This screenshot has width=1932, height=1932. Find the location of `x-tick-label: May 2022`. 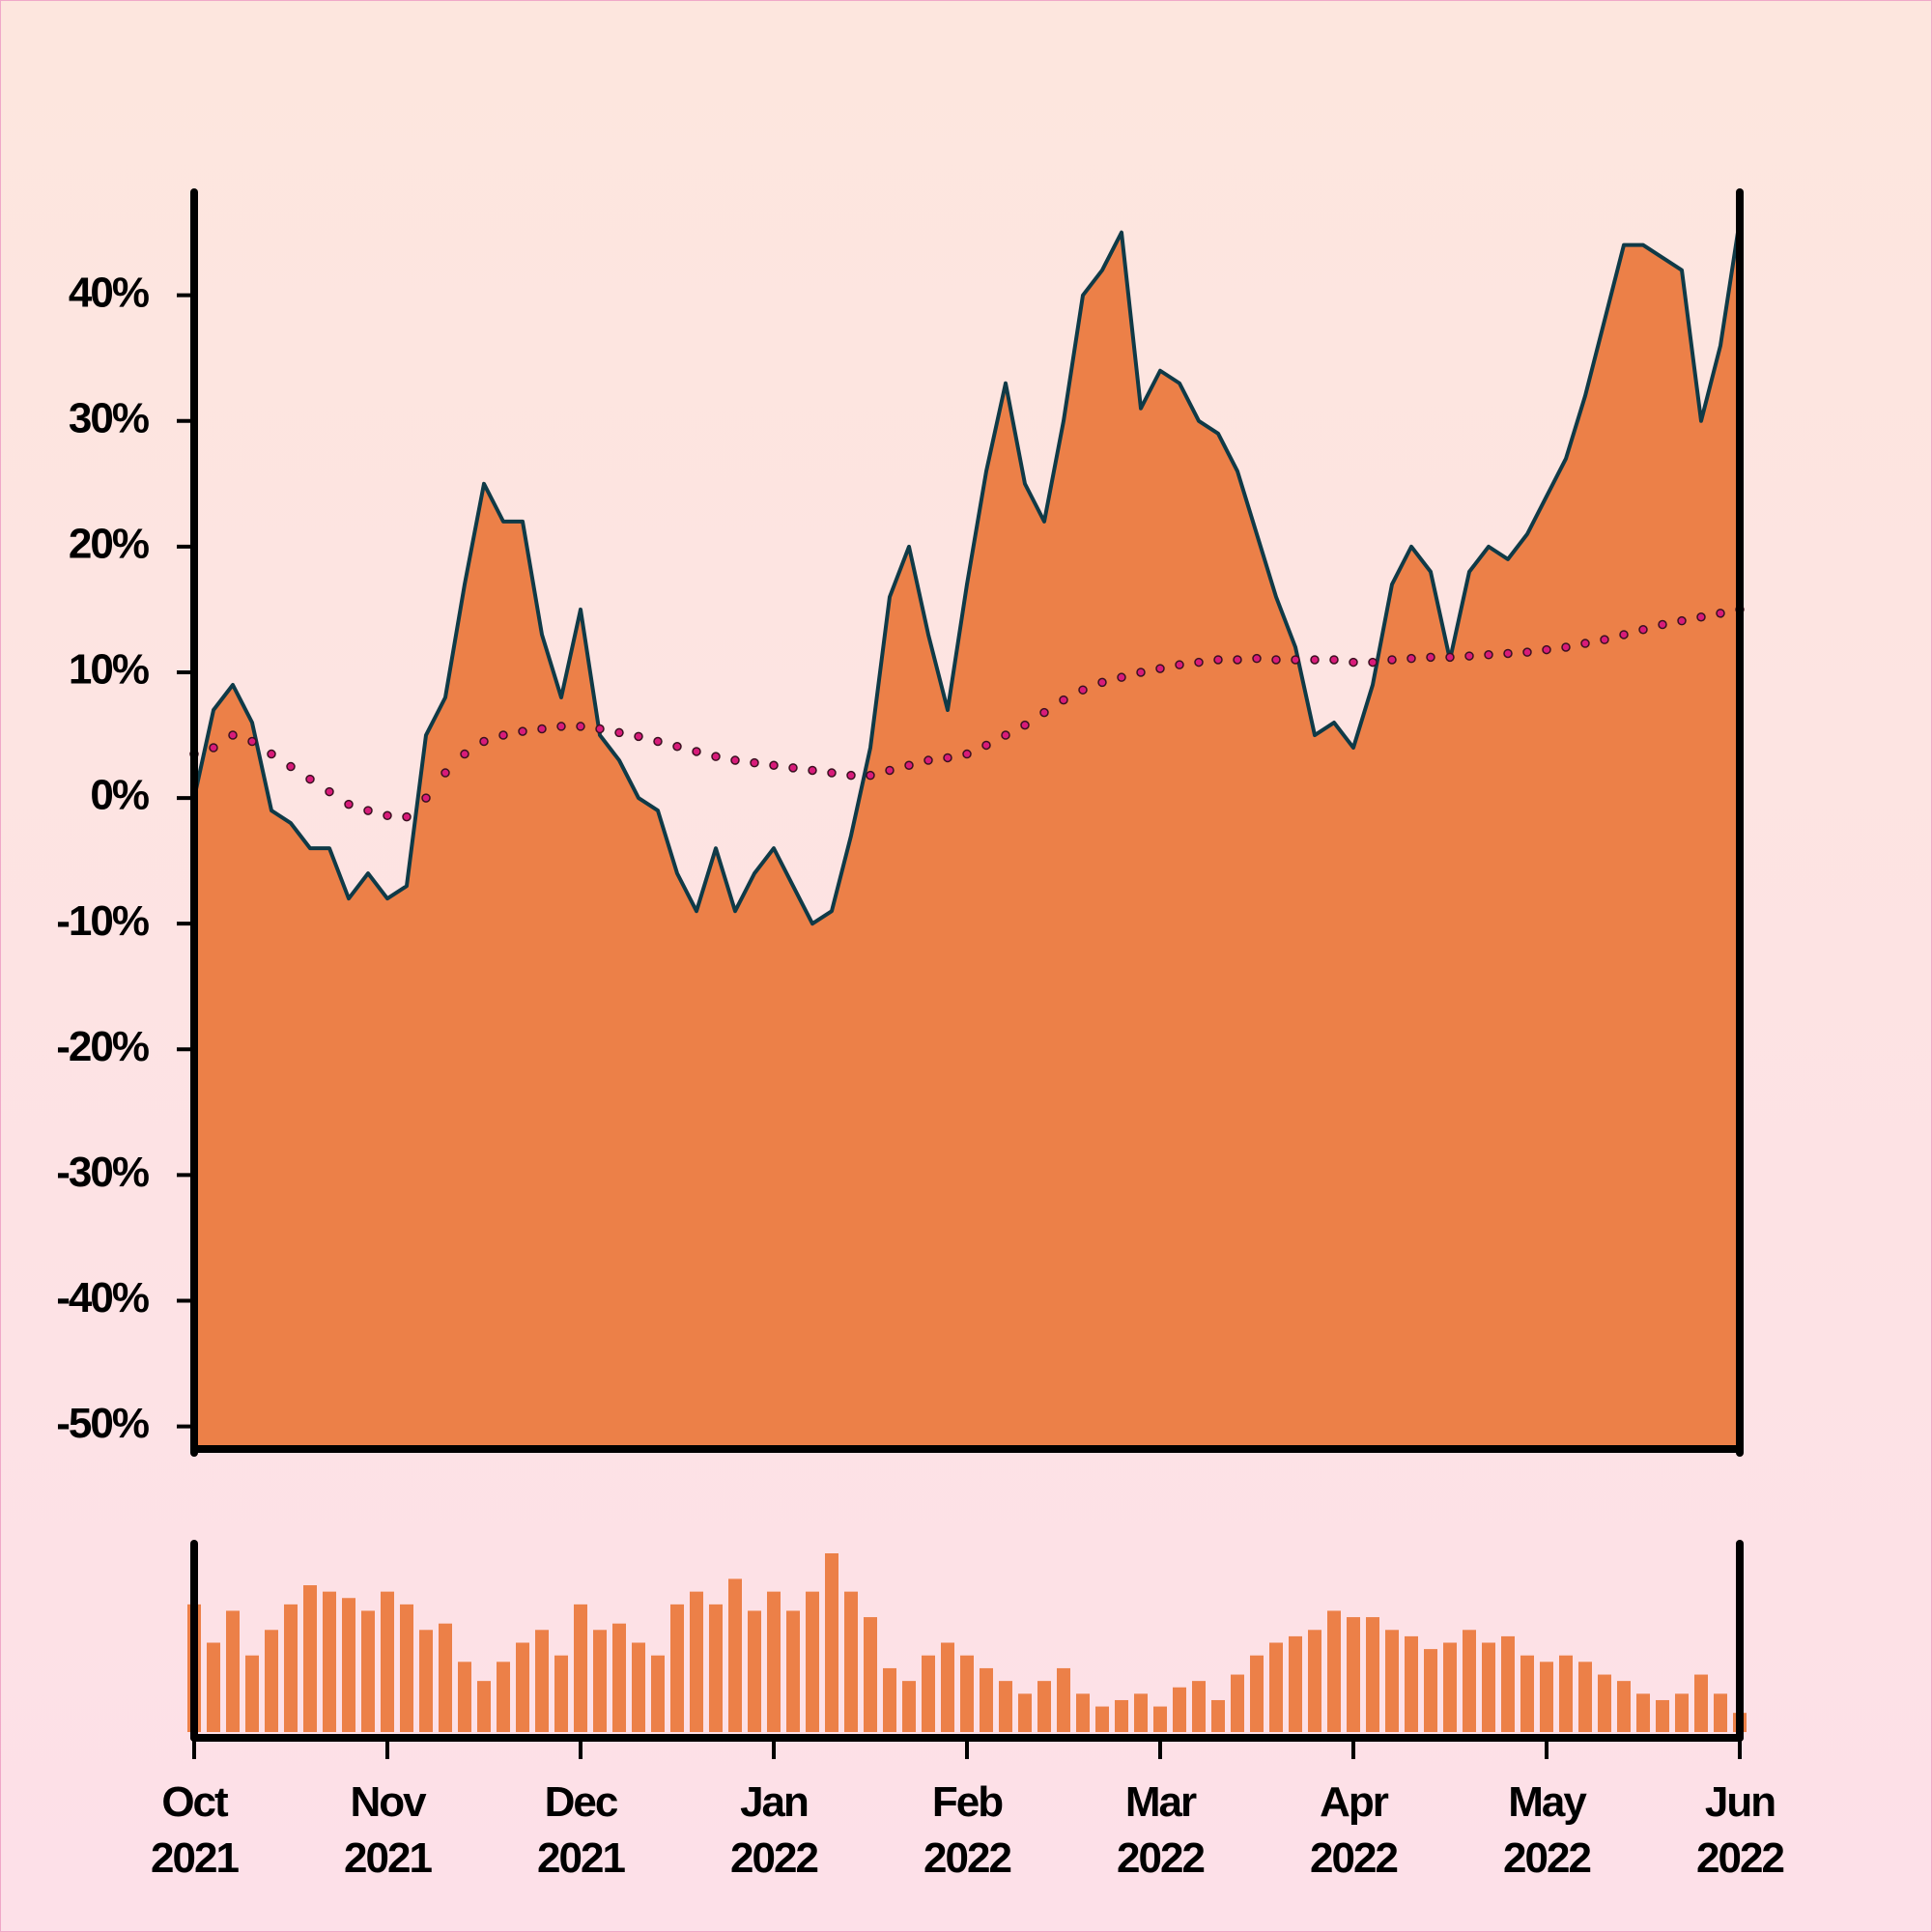

x-tick-label: May 2022 is located at coordinates (1547, 1830).